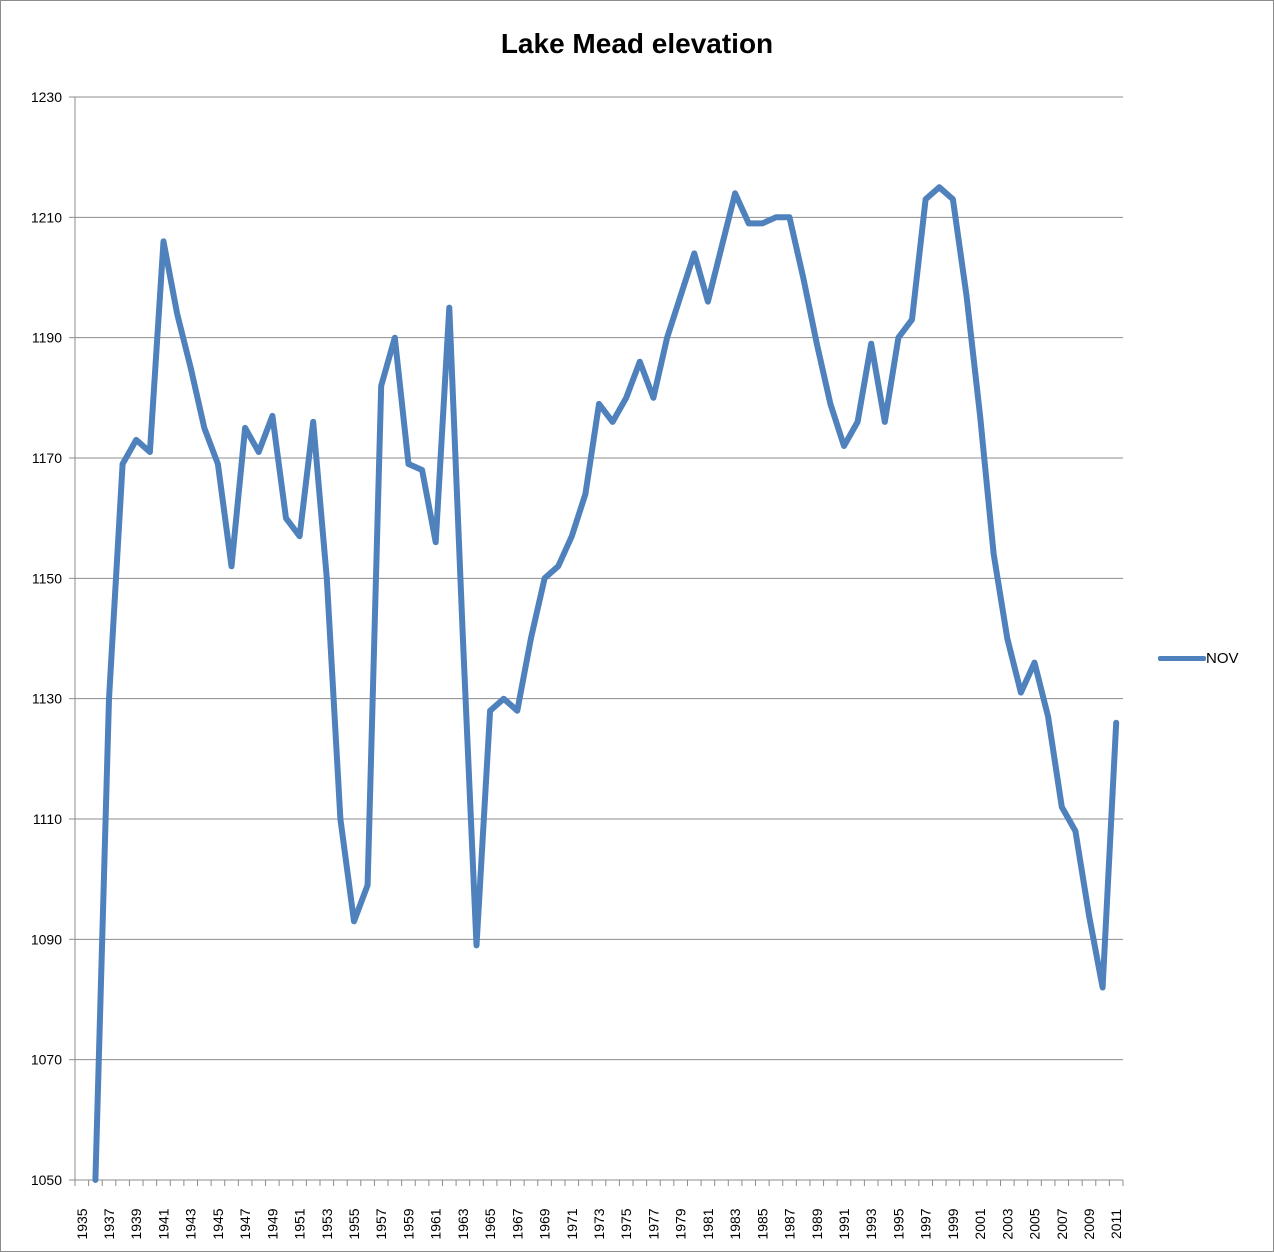 The image size is (1274, 1252). I want to click on x-tick-label: 1977, so click(653, 1223).